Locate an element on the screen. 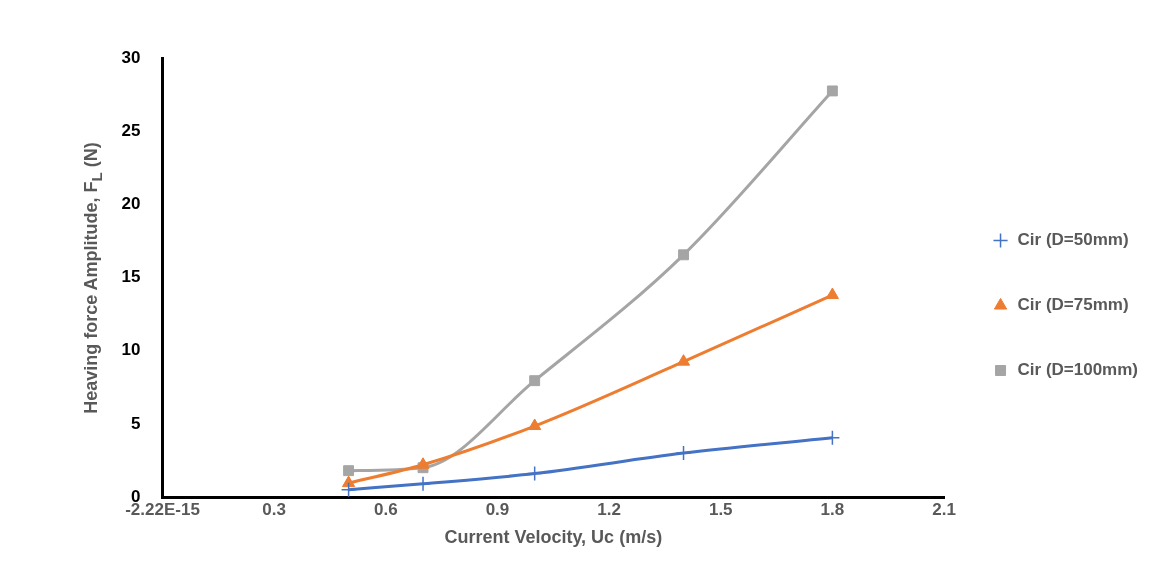 The image size is (1169, 563). x-tick-label: 0.9 is located at coordinates (497, 509).